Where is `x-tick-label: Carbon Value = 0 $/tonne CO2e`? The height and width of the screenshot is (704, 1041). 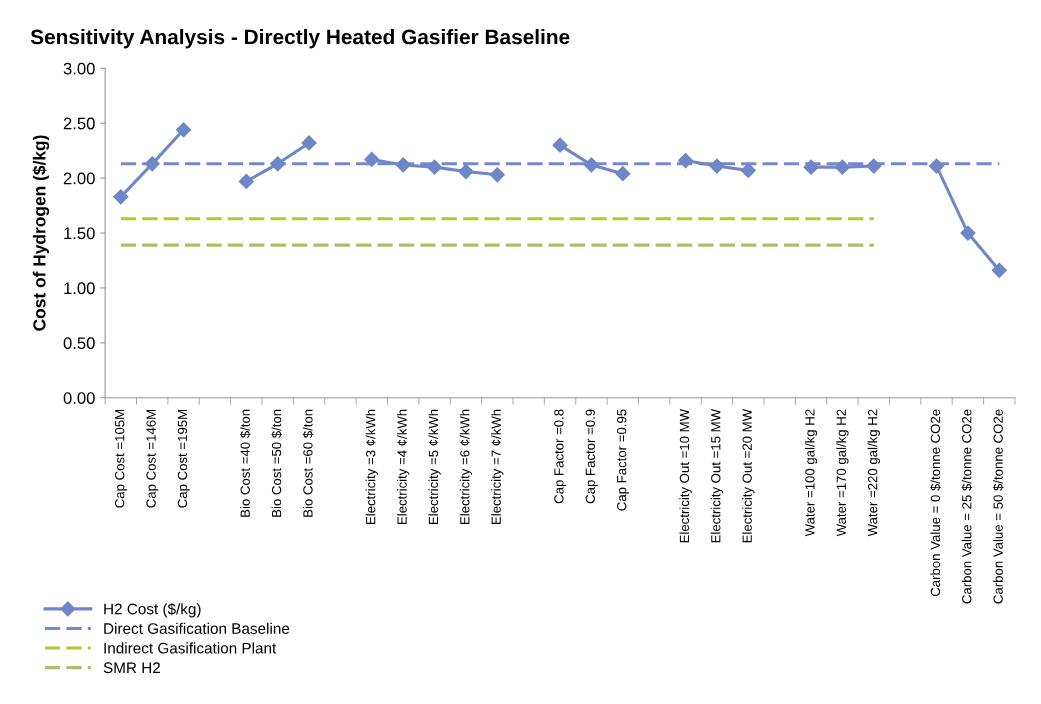
x-tick-label: Carbon Value = 0 $/tonne CO2e is located at coordinates (935, 503).